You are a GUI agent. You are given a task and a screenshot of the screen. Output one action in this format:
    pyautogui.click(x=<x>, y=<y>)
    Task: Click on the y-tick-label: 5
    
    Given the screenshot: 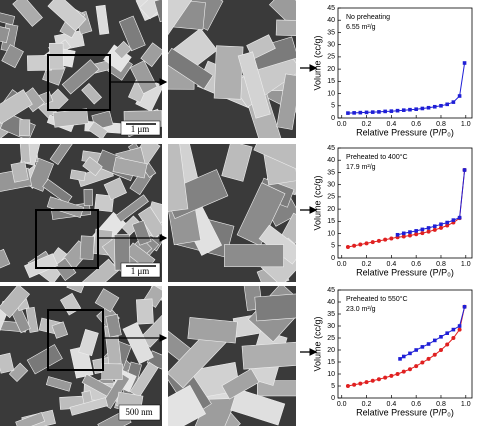 What is the action you would take?
    pyautogui.click(x=333, y=246)
    